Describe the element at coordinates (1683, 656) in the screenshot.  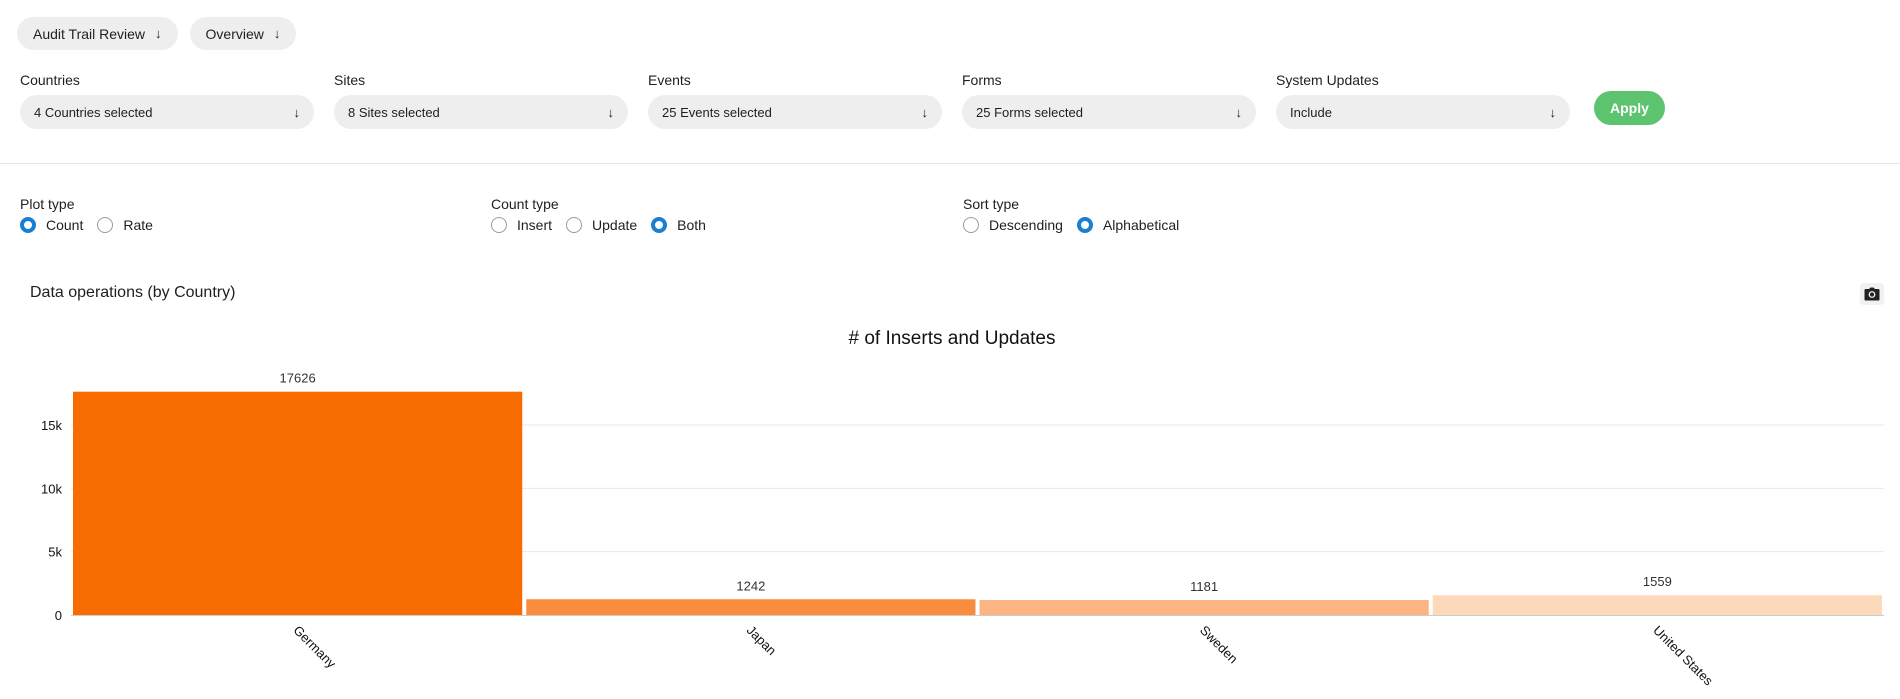
I see `x-tick-label: United States` at that location.